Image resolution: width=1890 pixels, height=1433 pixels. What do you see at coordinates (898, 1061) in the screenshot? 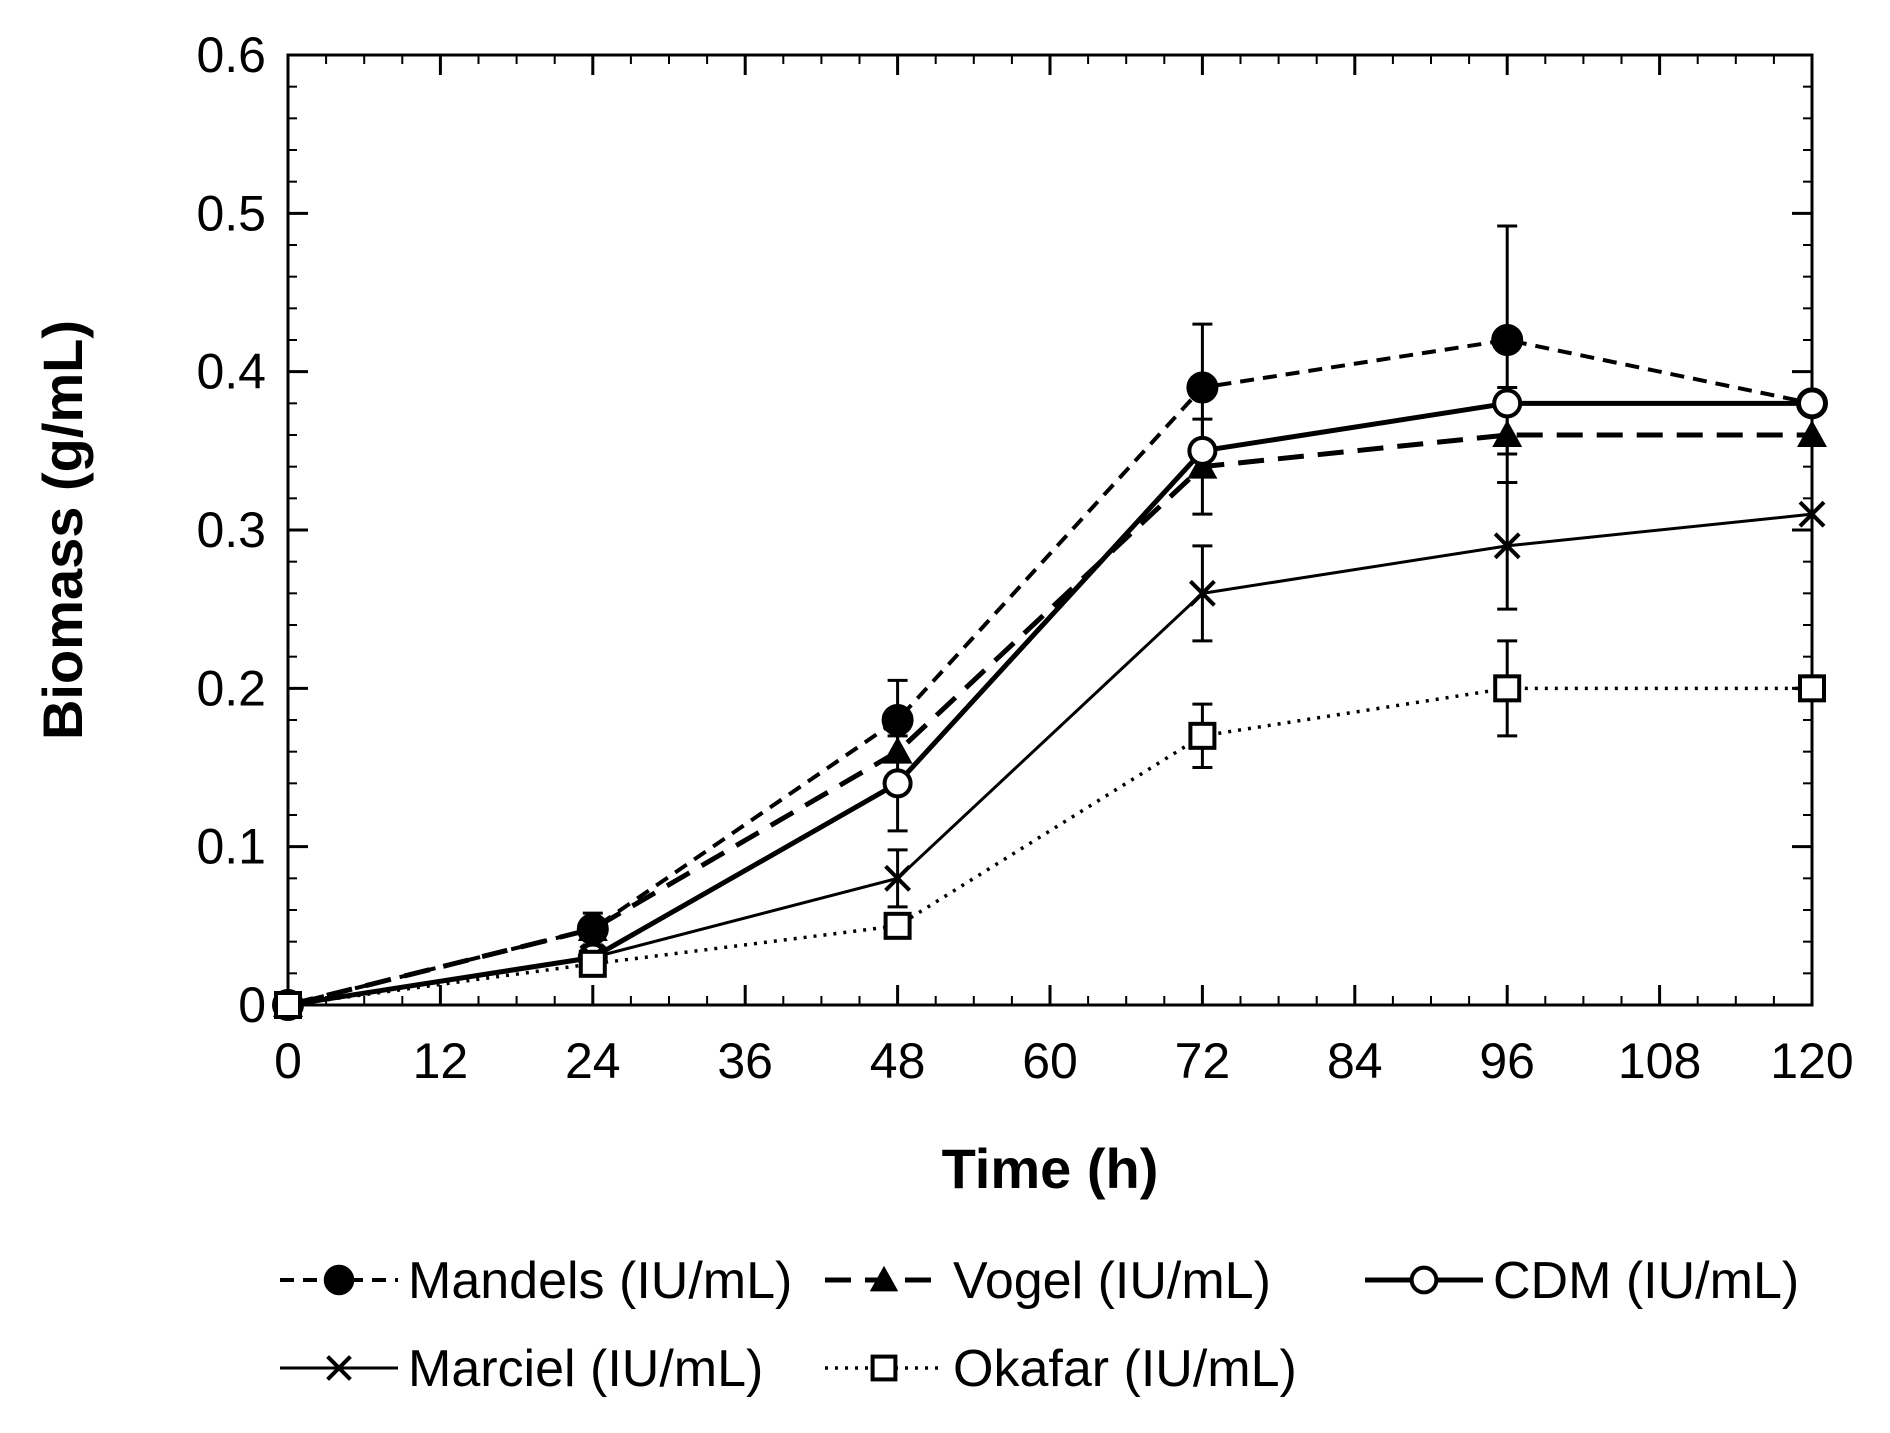
I see `x-tick-label: 48` at bounding box center [898, 1061].